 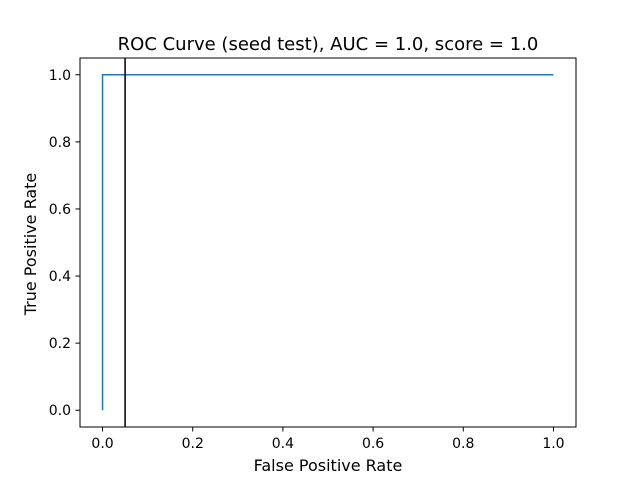 What do you see at coordinates (60, 143) in the screenshot?
I see `y-tick-label: 0.8` at bounding box center [60, 143].